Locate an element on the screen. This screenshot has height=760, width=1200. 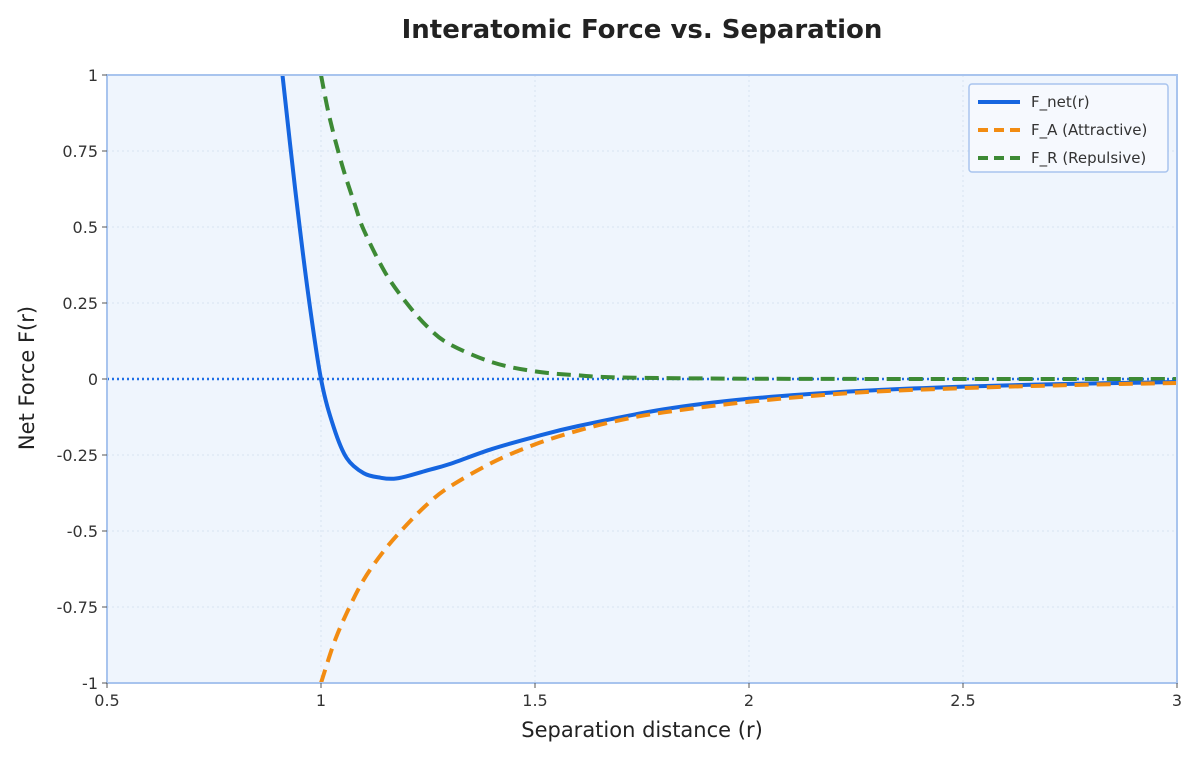
y-tick-label: 1 is located at coordinates (93, 75).